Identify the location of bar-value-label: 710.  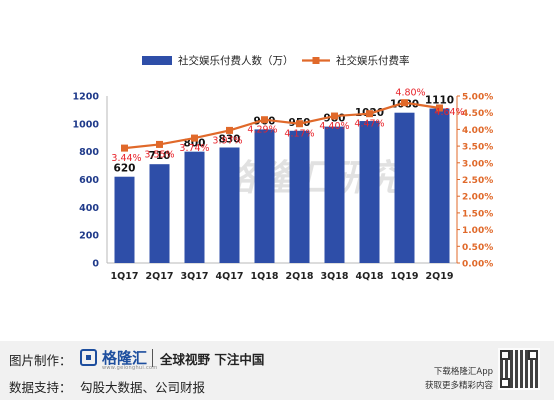
(160, 156).